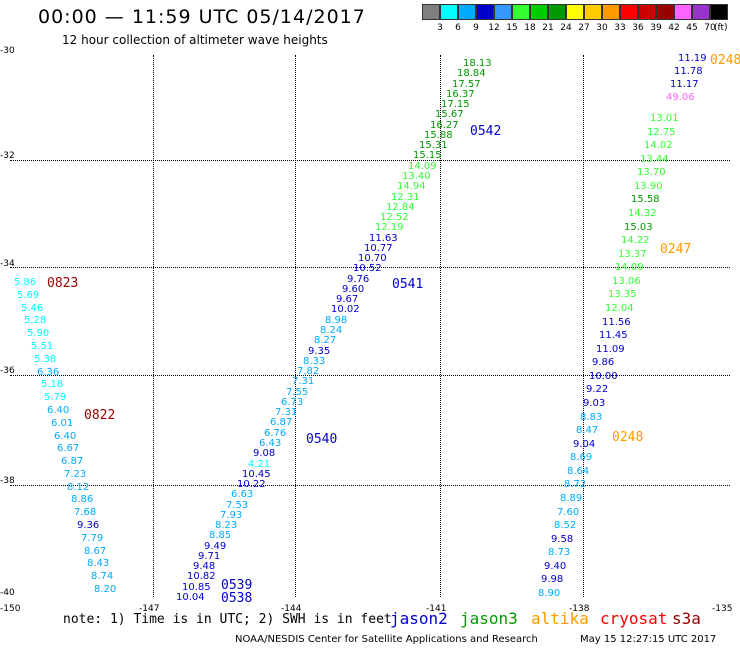  I want to click on wave-height-value: 6.01, so click(62, 423).